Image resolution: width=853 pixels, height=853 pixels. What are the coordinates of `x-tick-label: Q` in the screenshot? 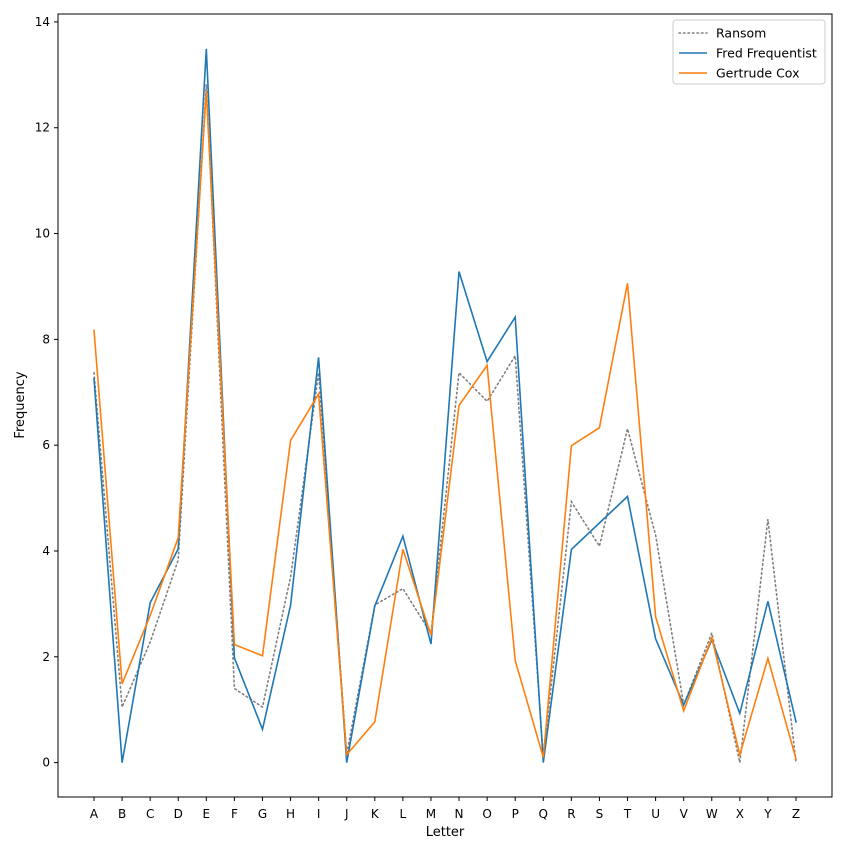 It's located at (543, 814).